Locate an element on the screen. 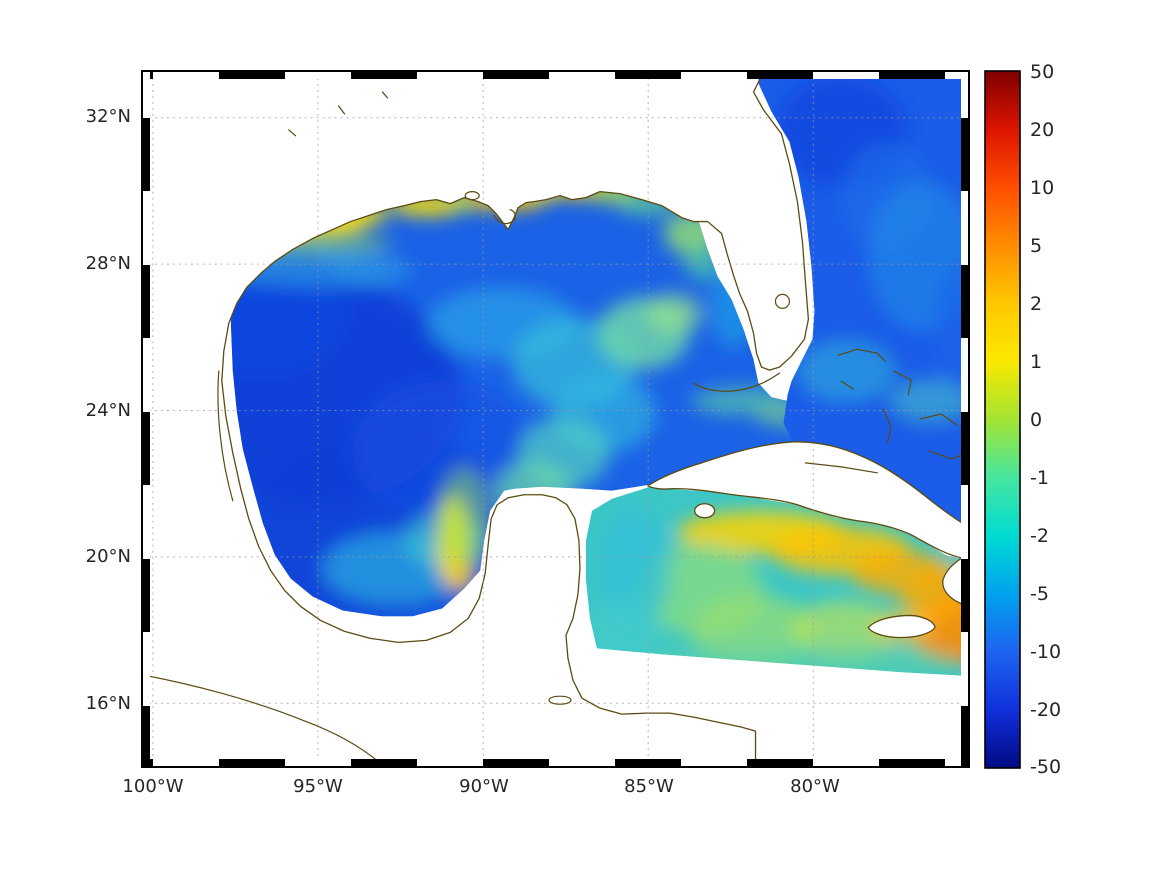 The image size is (1167, 875). colorbar-tick-label: 1 is located at coordinates (1036, 362).